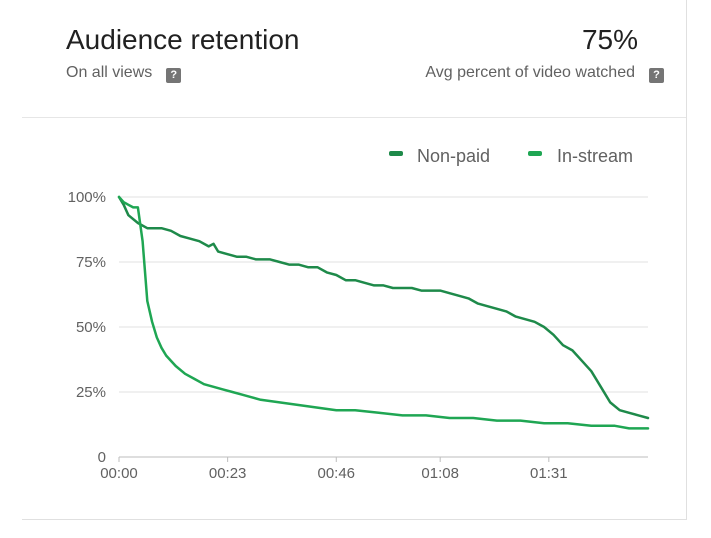 The width and height of the screenshot is (711, 538). What do you see at coordinates (440, 473) in the screenshot?
I see `x-tick-label: 01:08` at bounding box center [440, 473].